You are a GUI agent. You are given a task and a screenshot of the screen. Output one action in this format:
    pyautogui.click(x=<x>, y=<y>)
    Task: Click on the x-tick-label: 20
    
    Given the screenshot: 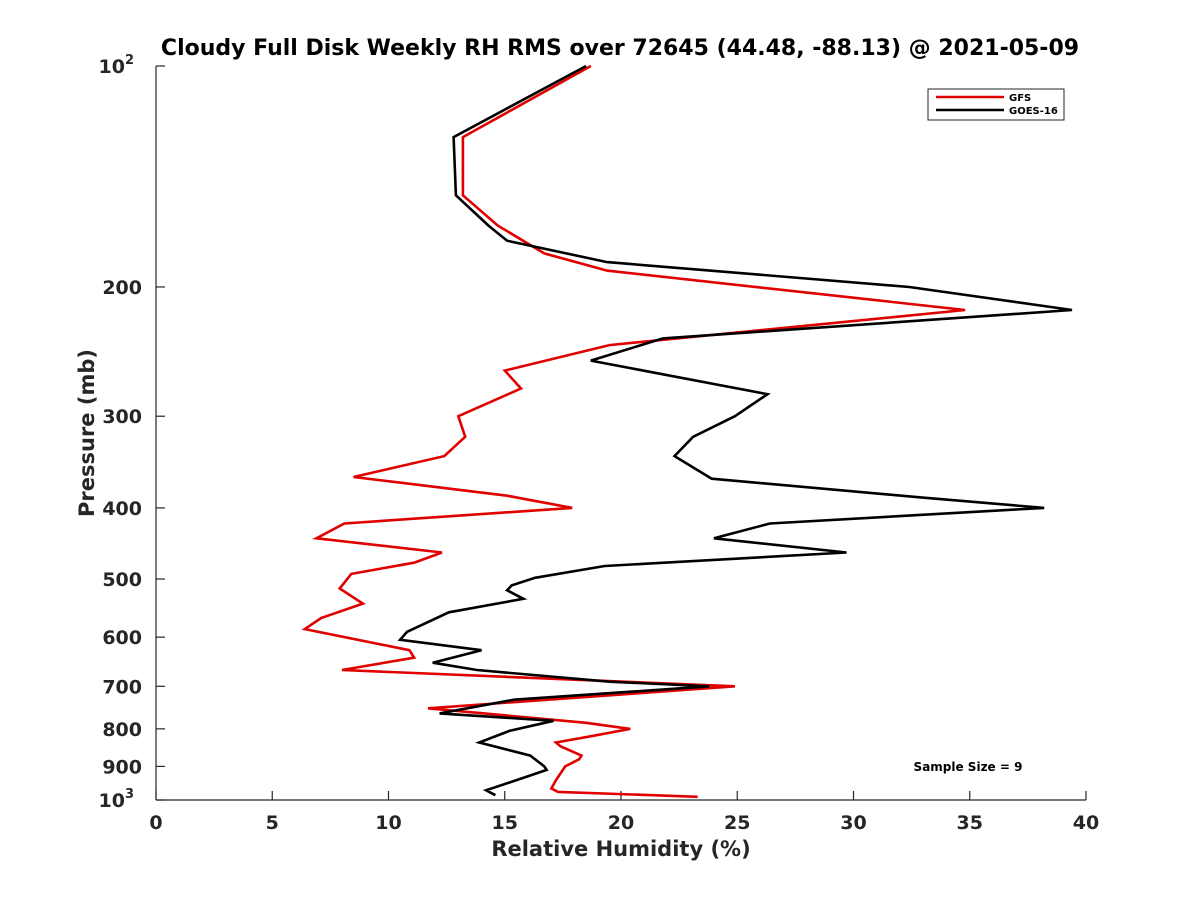 What is the action you would take?
    pyautogui.click(x=621, y=823)
    